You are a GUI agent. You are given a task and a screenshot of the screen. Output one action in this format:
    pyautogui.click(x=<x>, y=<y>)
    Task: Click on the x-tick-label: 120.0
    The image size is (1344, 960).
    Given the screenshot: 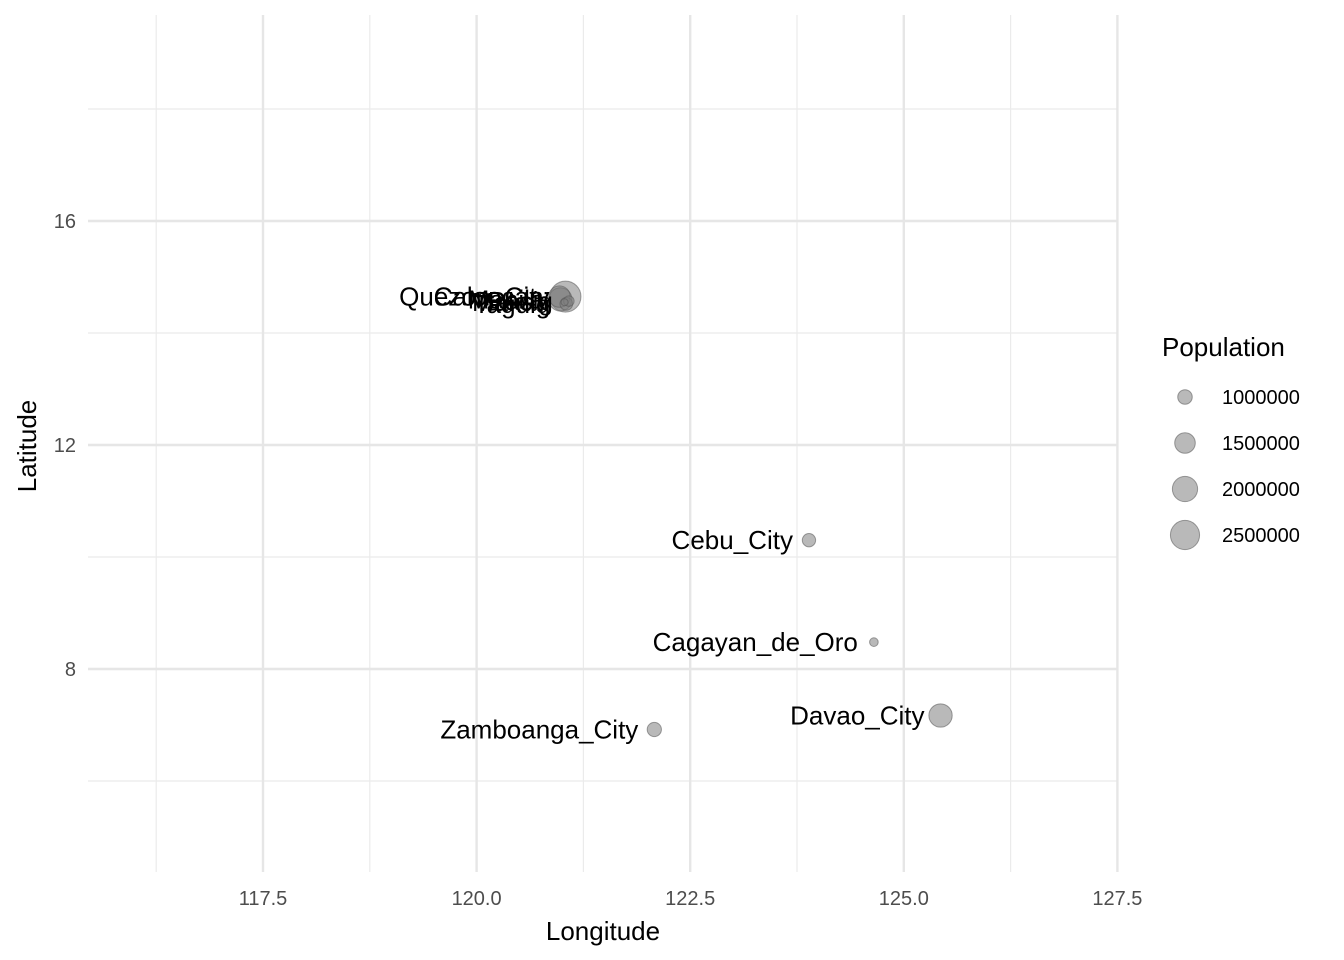 What is the action you would take?
    pyautogui.click(x=477, y=899)
    